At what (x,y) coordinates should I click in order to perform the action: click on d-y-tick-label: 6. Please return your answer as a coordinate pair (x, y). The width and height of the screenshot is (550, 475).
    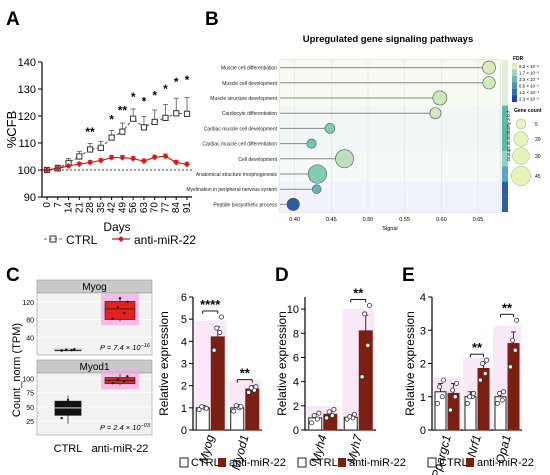
    Looking at the image, I should click on (296, 358).